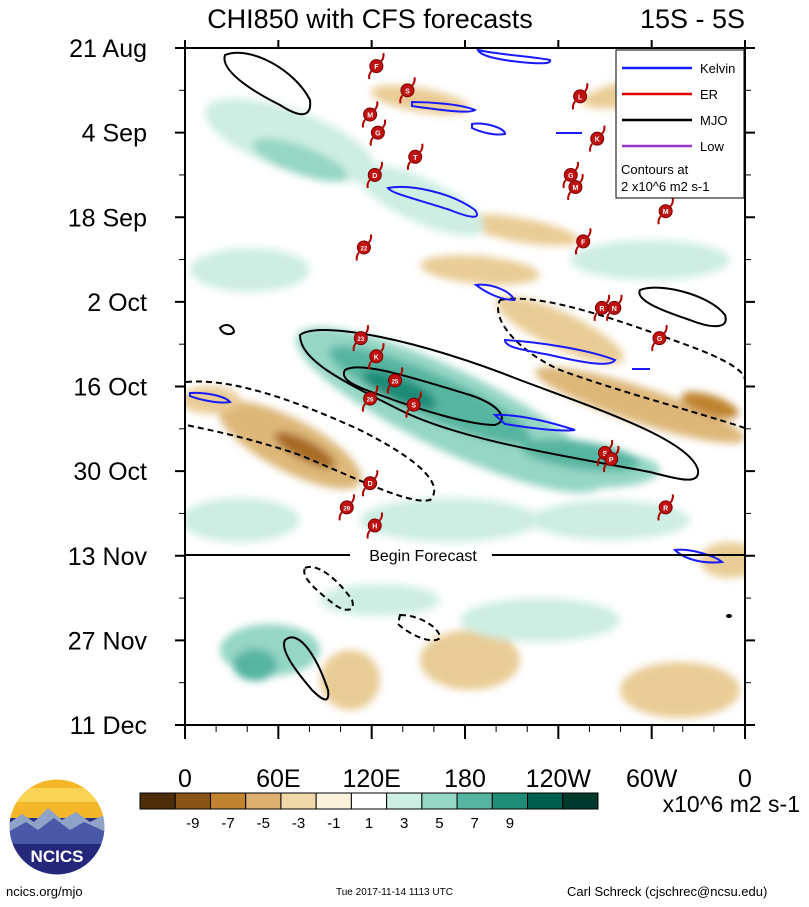 The height and width of the screenshot is (907, 809). I want to click on storm-label: F, so click(583, 242).